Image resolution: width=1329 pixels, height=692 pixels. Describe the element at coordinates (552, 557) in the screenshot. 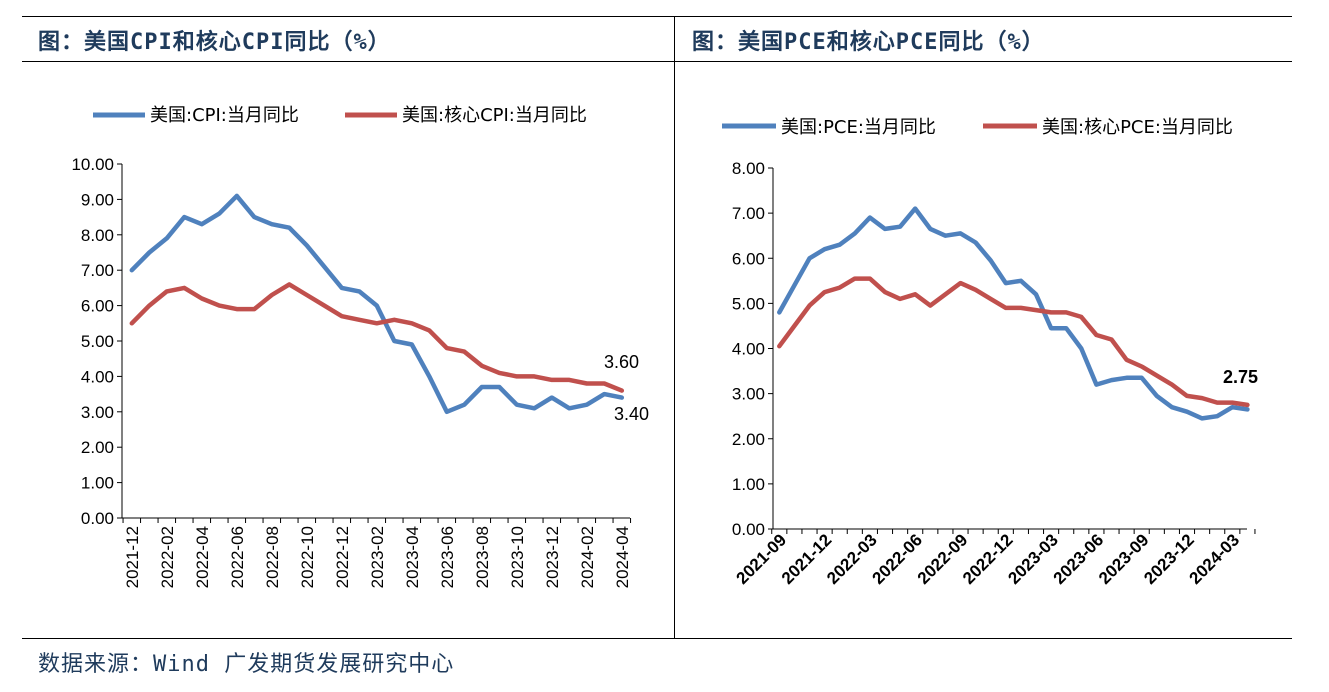

I see `x-tick-label: 2023-12` at that location.